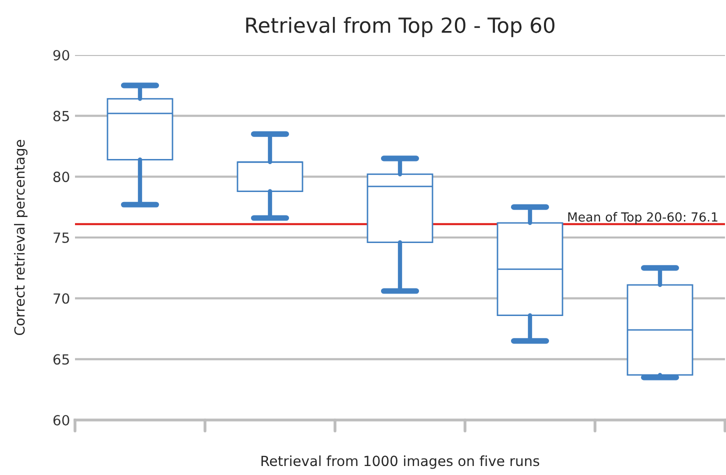 This screenshot has height=475, width=726. Describe the element at coordinates (61, 177) in the screenshot. I see `y-tick-label: 80` at that location.